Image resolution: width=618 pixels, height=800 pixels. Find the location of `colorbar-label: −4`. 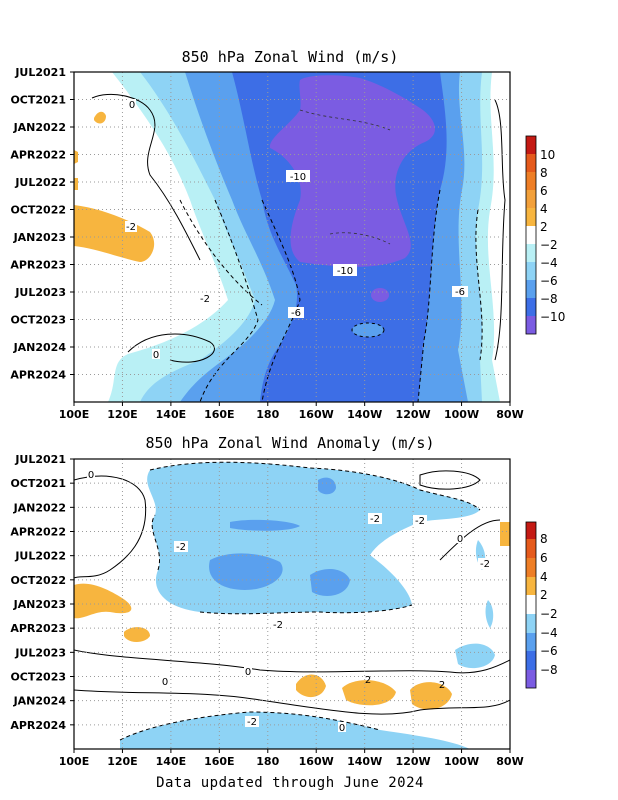

colorbar-label: −4 is located at coordinates (549, 263).